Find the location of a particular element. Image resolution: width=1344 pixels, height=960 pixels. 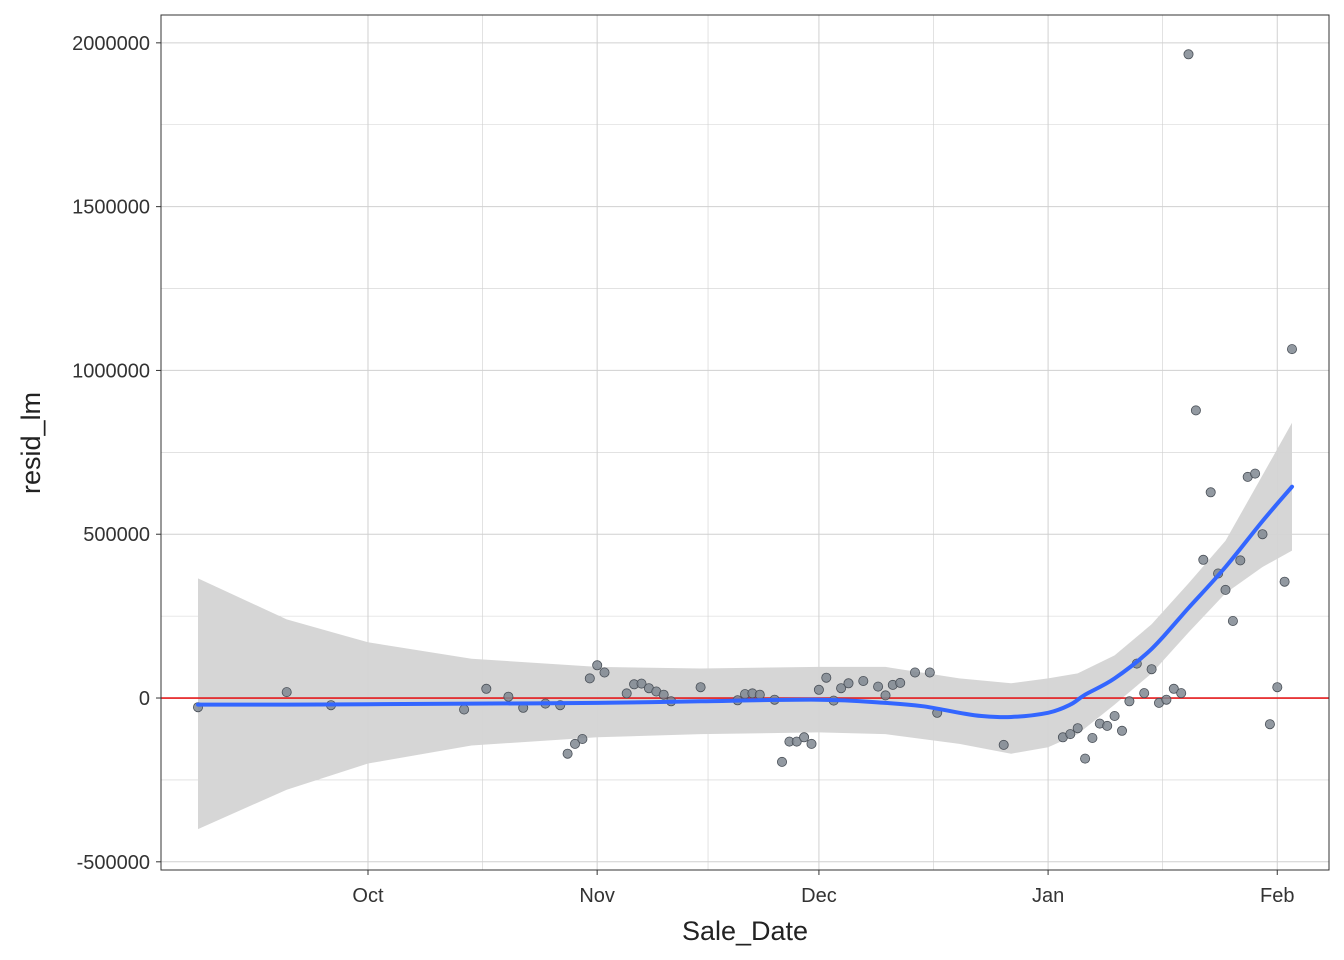

y-tick-label: 2000000 is located at coordinates (111, 44).